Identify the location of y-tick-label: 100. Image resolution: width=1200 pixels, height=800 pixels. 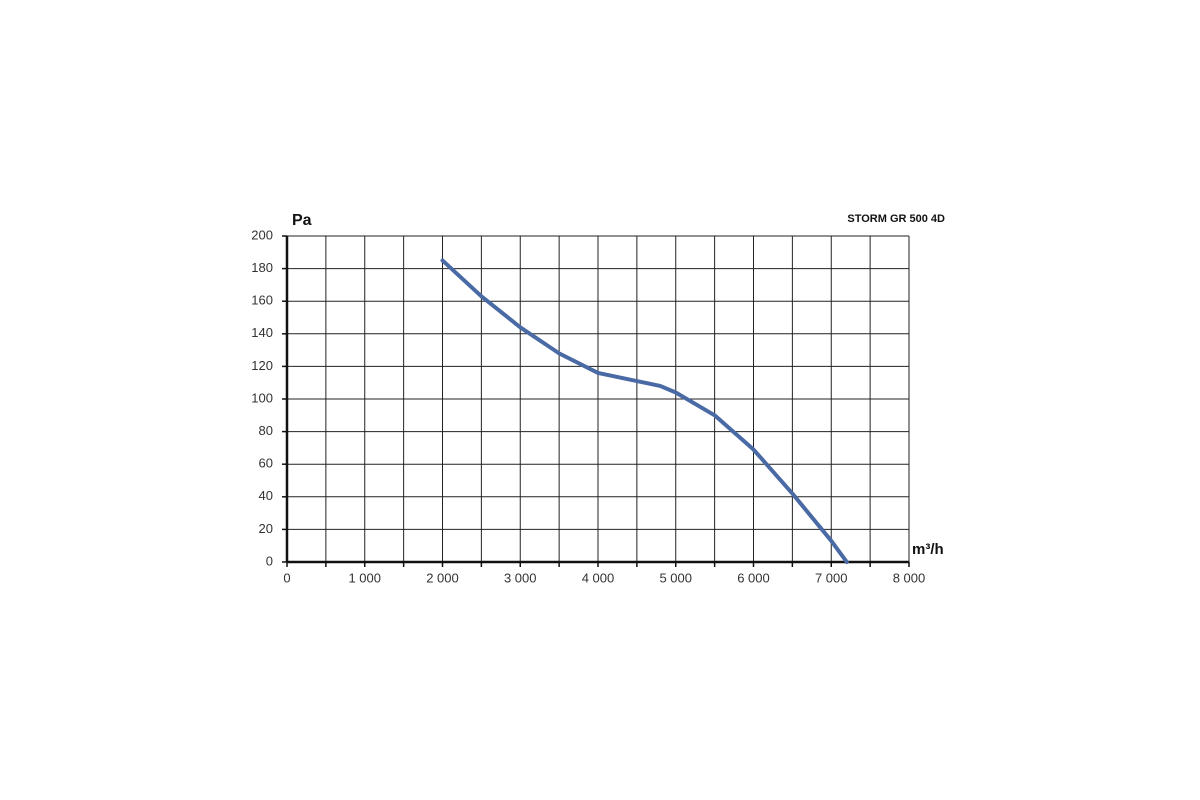
(262, 397).